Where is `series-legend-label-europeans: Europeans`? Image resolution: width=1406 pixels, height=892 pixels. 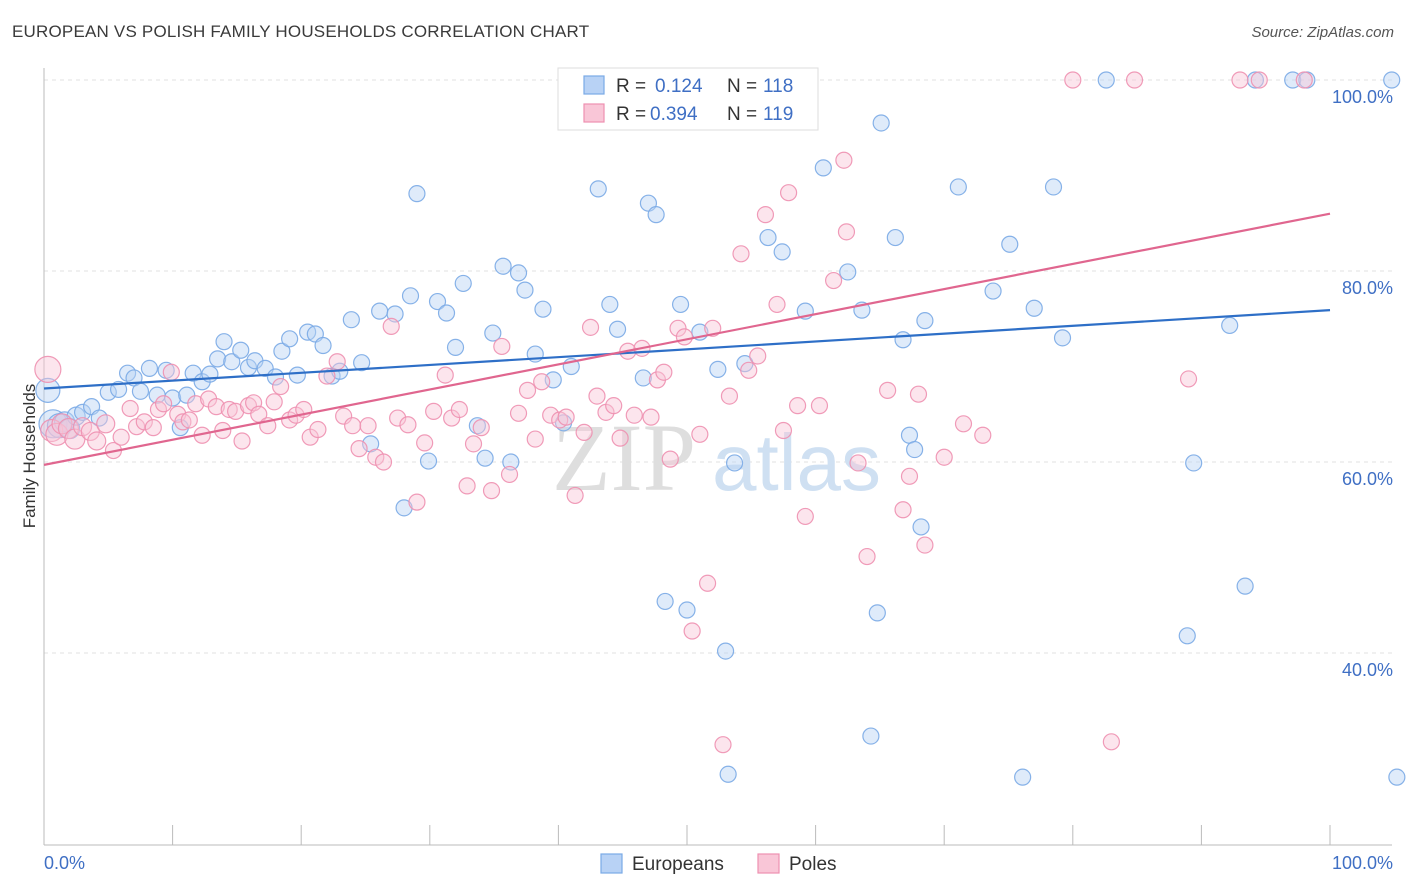 series-legend-label-europeans: Europeans is located at coordinates (678, 864).